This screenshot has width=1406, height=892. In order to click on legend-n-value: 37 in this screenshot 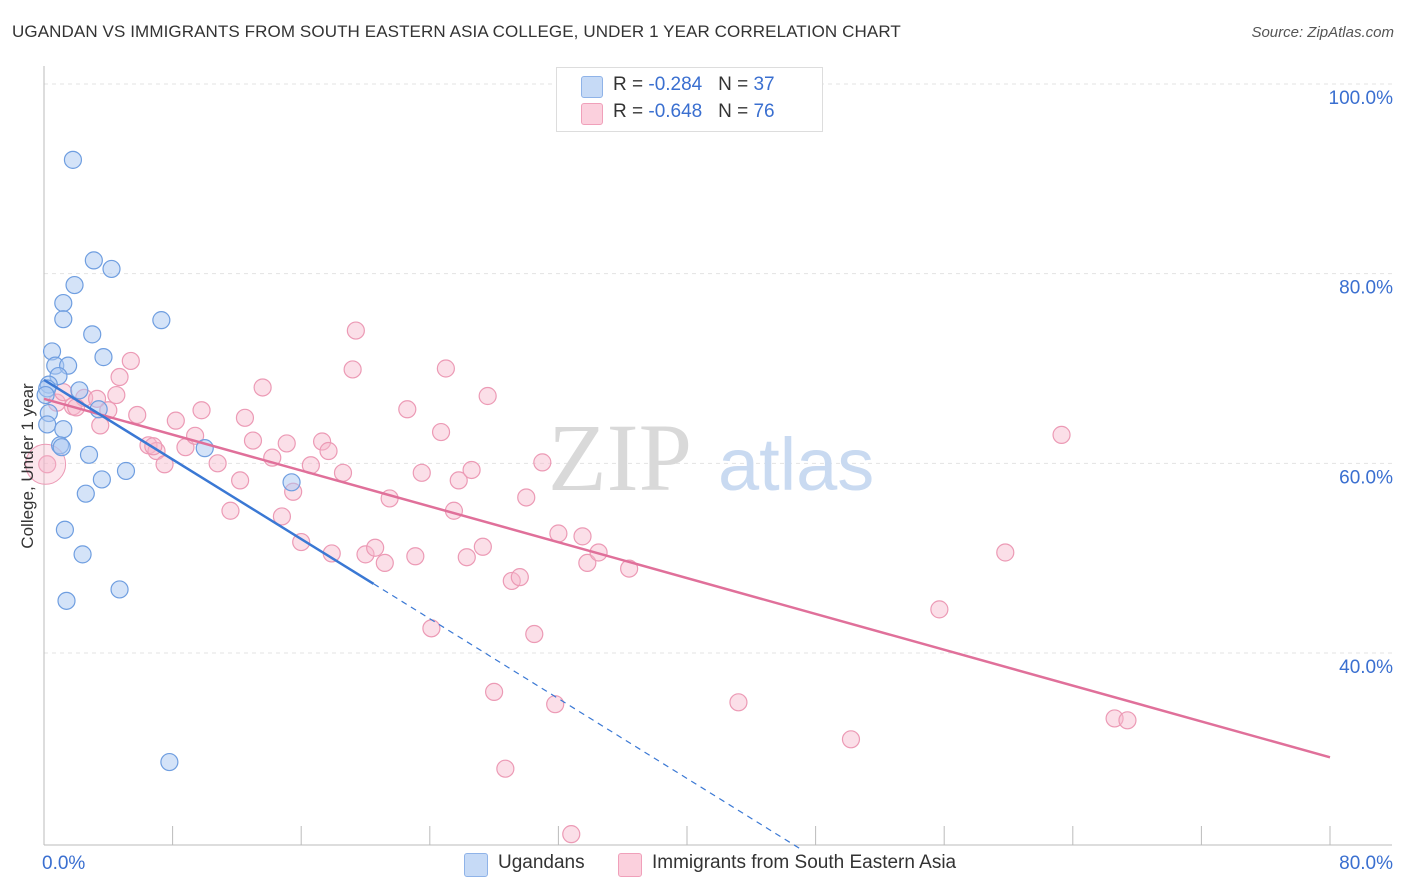, I will do `click(764, 84)`.